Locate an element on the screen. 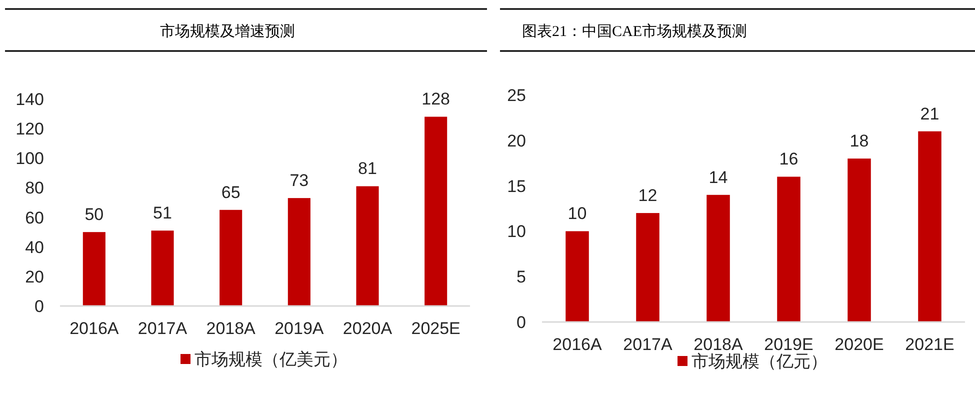 The width and height of the screenshot is (975, 394). data-label: 14 is located at coordinates (718, 177).